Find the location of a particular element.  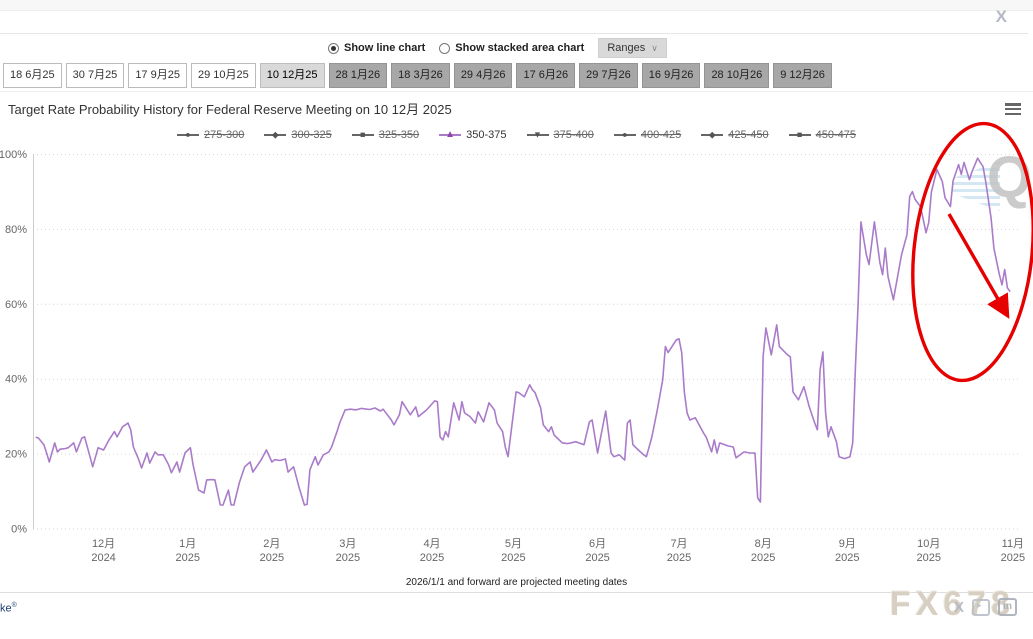

radio-line-chart: Show line chart is located at coordinates (376, 48).